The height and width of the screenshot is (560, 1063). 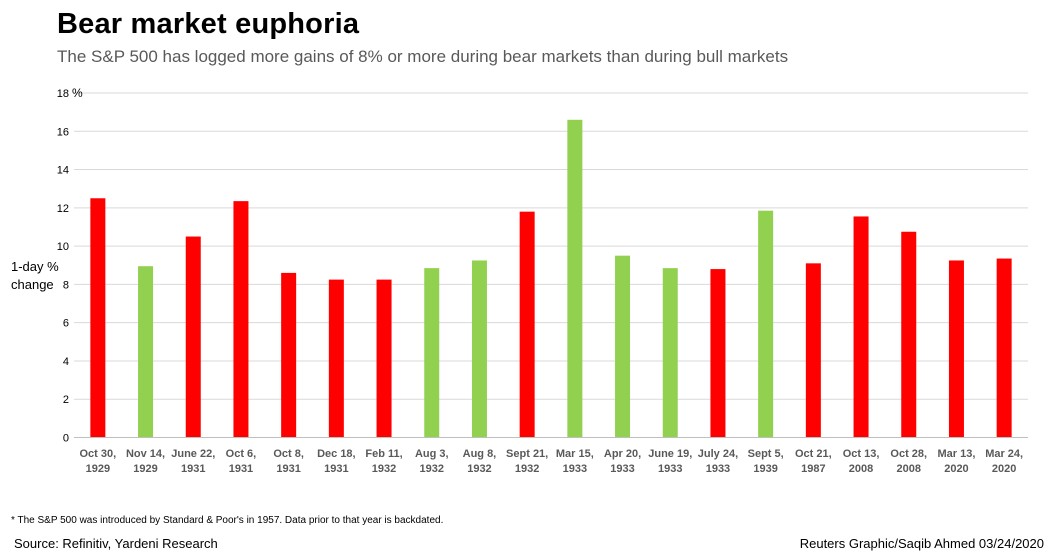 I want to click on y-tick-label: 2, so click(x=66, y=400).